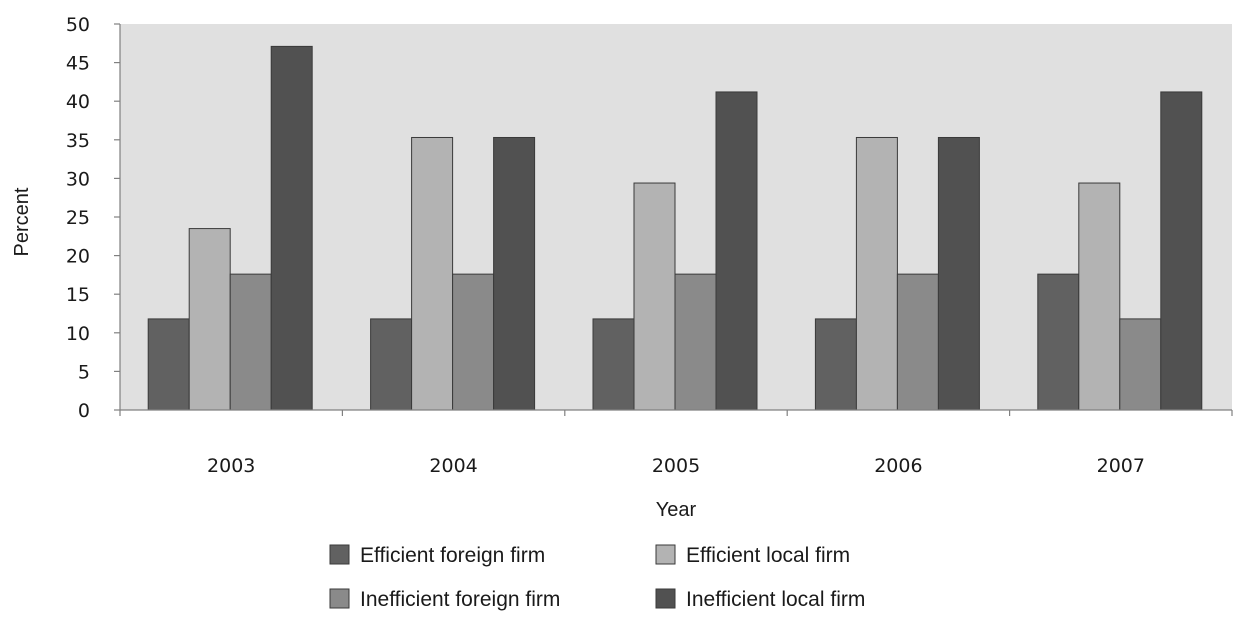 This screenshot has width=1236, height=619. What do you see at coordinates (1058, 342) in the screenshot?
I see `bar-2007-efficient-foreign-firm` at bounding box center [1058, 342].